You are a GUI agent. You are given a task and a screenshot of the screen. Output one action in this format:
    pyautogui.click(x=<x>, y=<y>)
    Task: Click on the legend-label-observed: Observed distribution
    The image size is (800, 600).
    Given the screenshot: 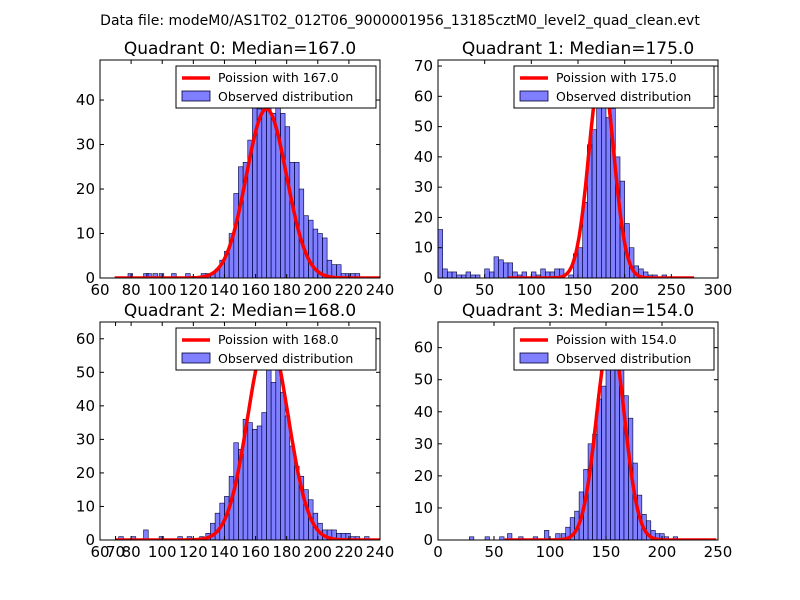 What is the action you would take?
    pyautogui.click(x=285, y=96)
    